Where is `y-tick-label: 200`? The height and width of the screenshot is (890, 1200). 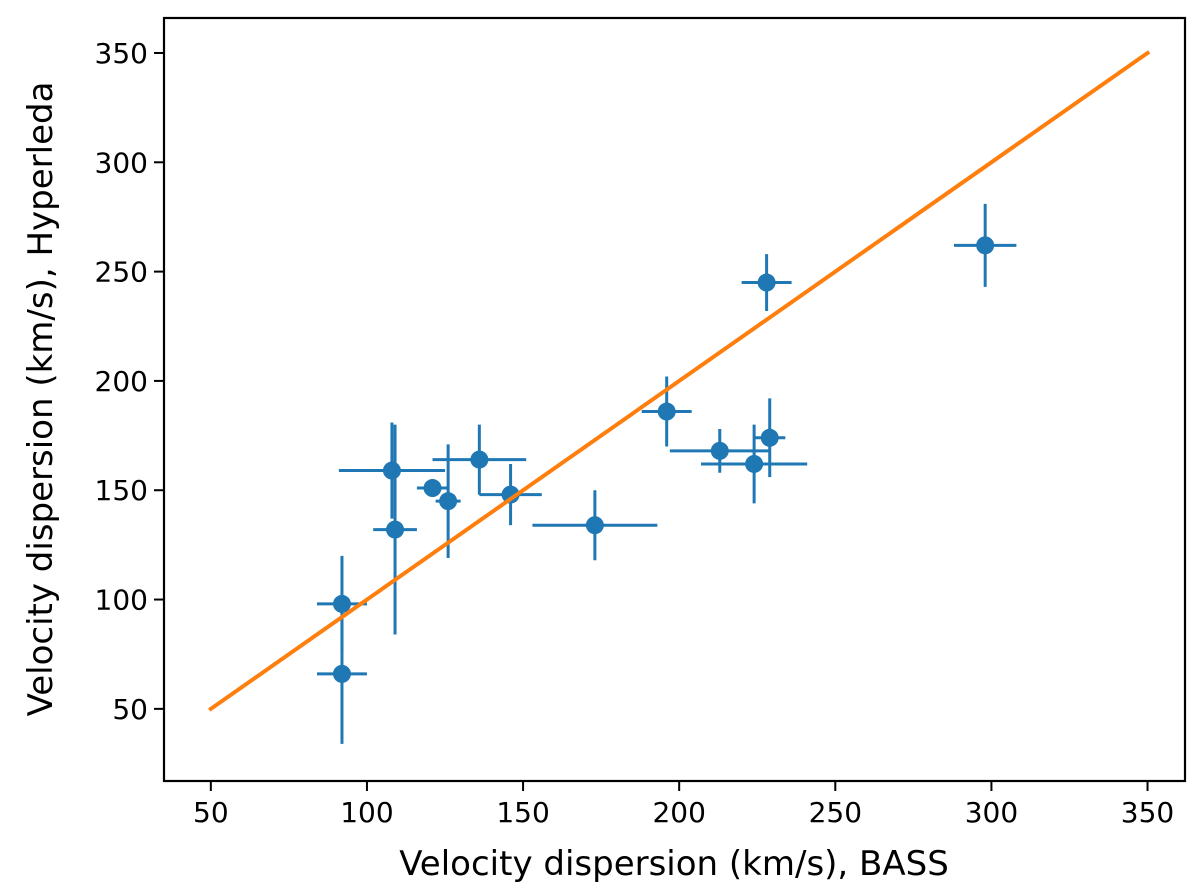 y-tick-label: 200 is located at coordinates (121, 381).